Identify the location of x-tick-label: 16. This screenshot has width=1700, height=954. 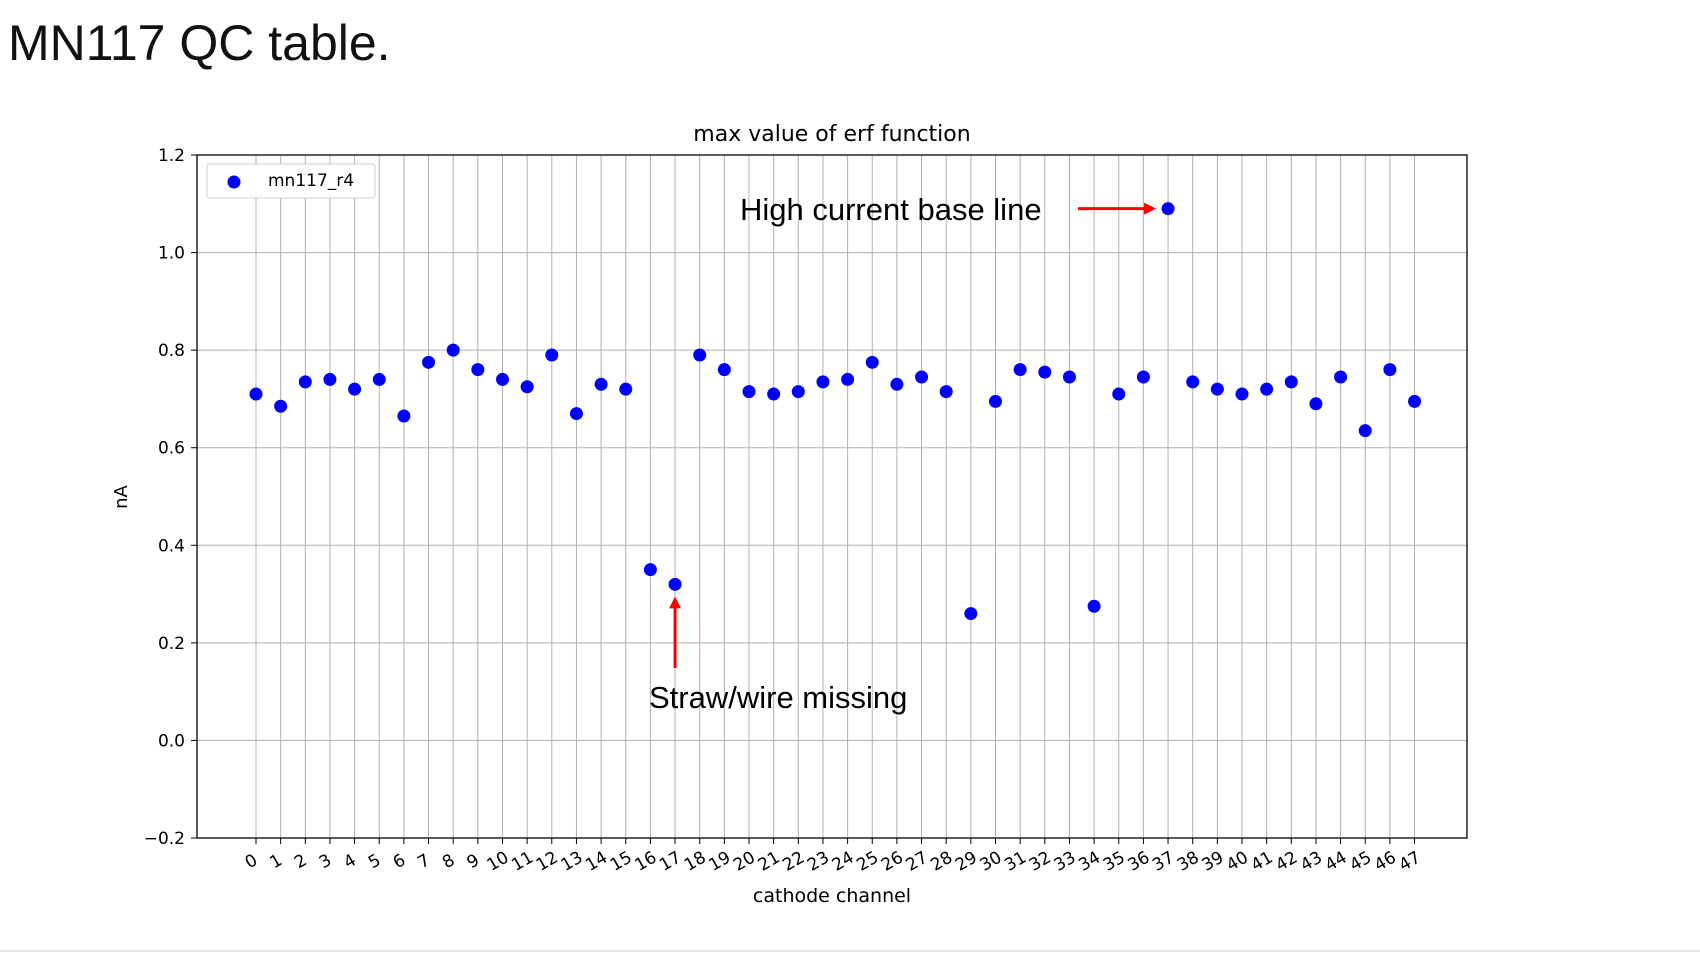
(646, 862).